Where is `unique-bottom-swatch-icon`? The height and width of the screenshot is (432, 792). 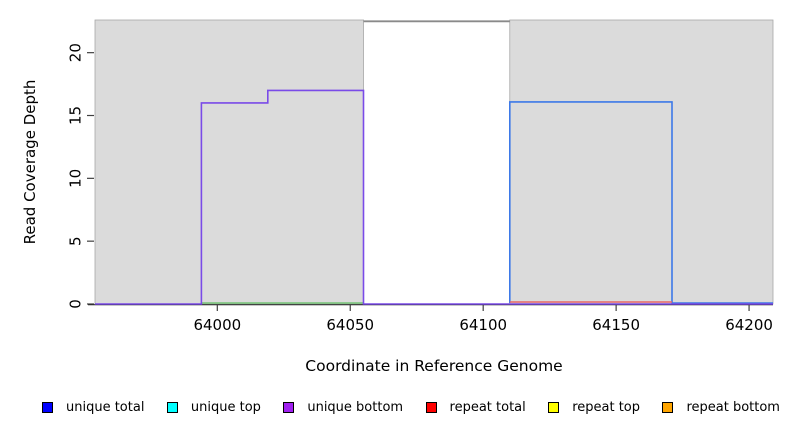
unique-bottom-swatch-icon is located at coordinates (289, 407).